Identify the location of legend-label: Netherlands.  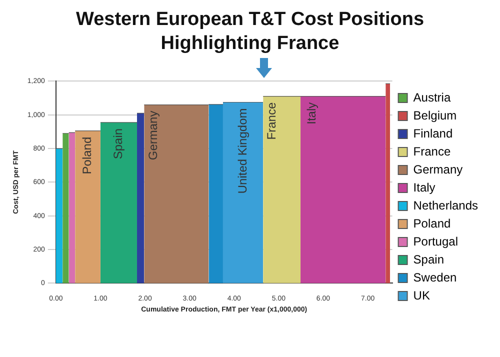
(445, 205).